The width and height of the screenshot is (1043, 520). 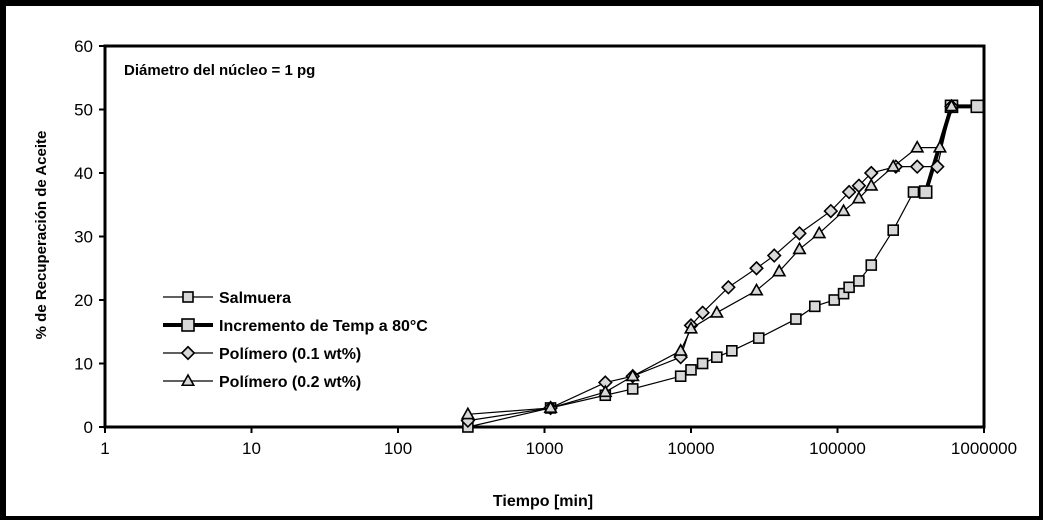 I want to click on y-tick-label: 60, so click(x=83, y=46).